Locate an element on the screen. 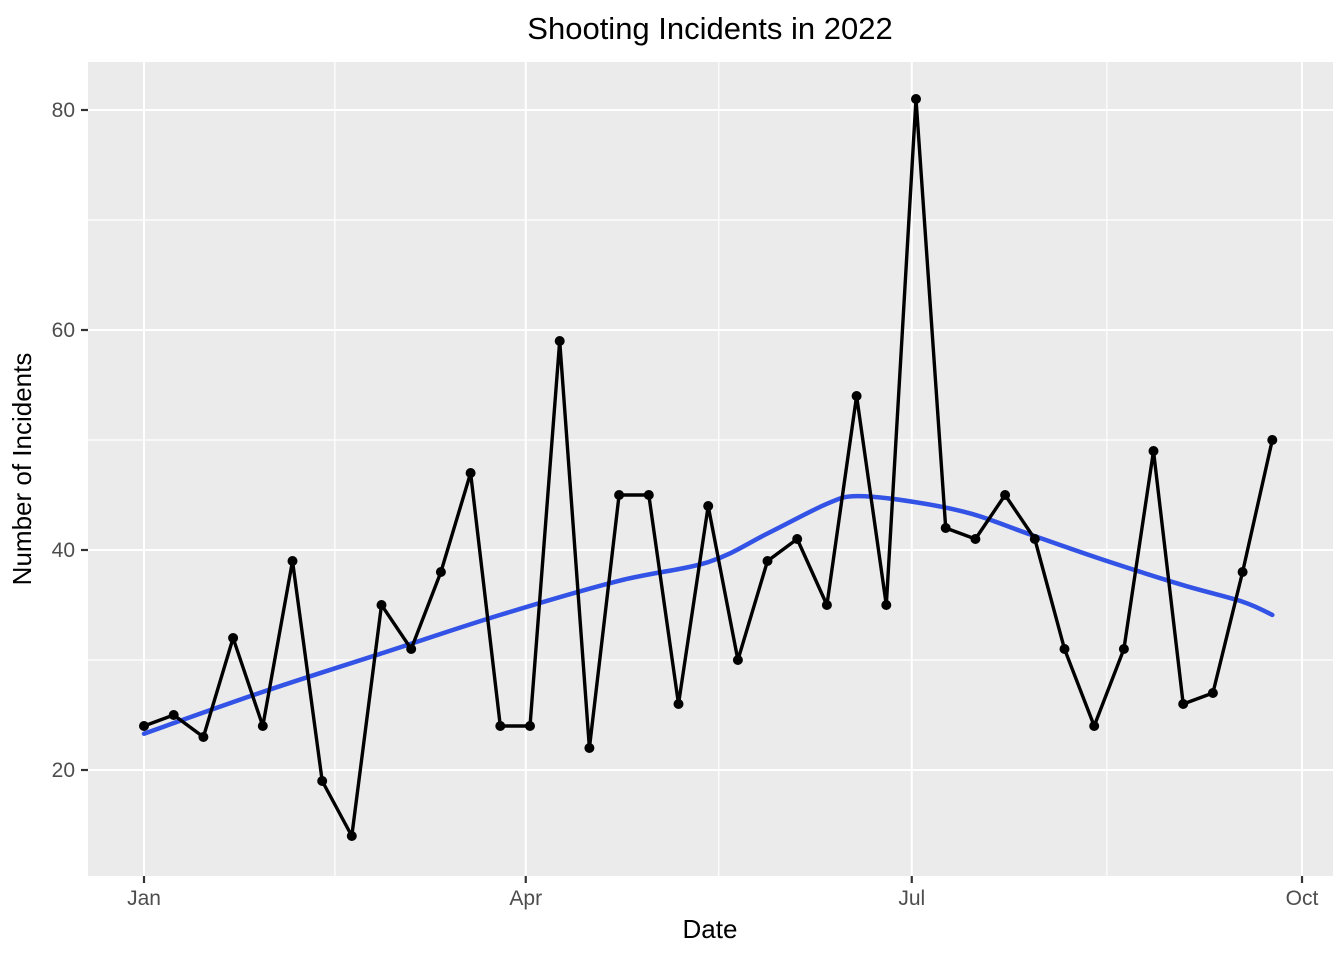  y-tick-label: 80 is located at coordinates (63, 110).